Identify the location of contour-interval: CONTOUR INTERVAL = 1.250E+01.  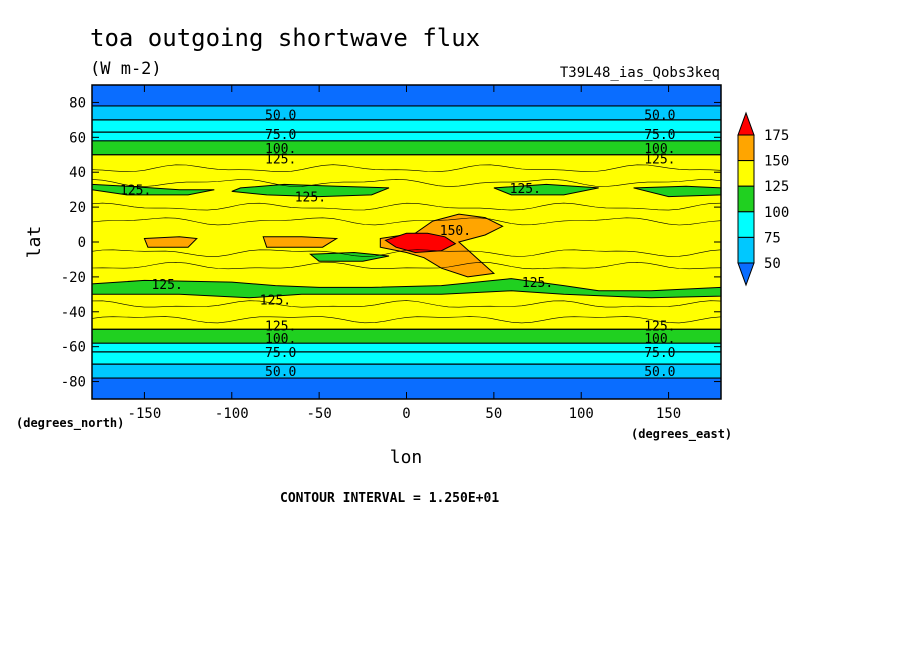
(389, 498).